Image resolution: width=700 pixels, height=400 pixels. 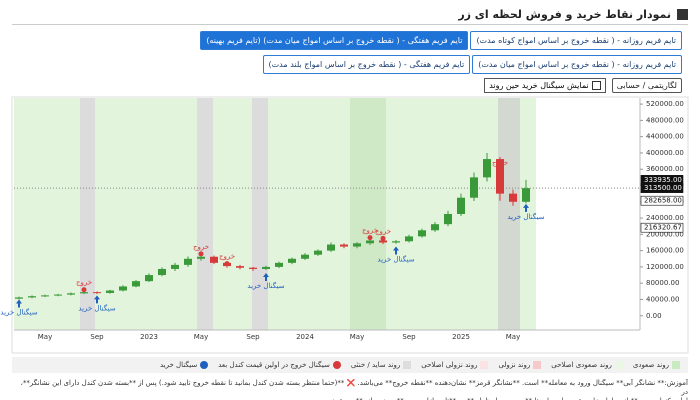 I want to click on y-tick-label: 240000.00, so click(x=665, y=218).